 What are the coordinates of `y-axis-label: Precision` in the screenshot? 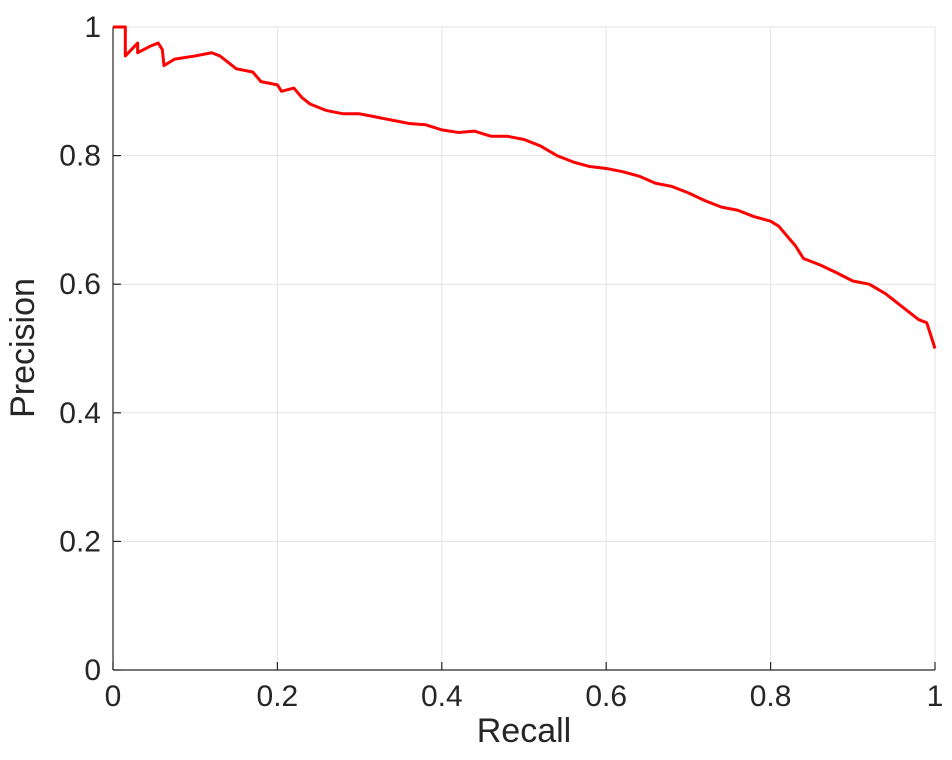 It's located at (23, 348).